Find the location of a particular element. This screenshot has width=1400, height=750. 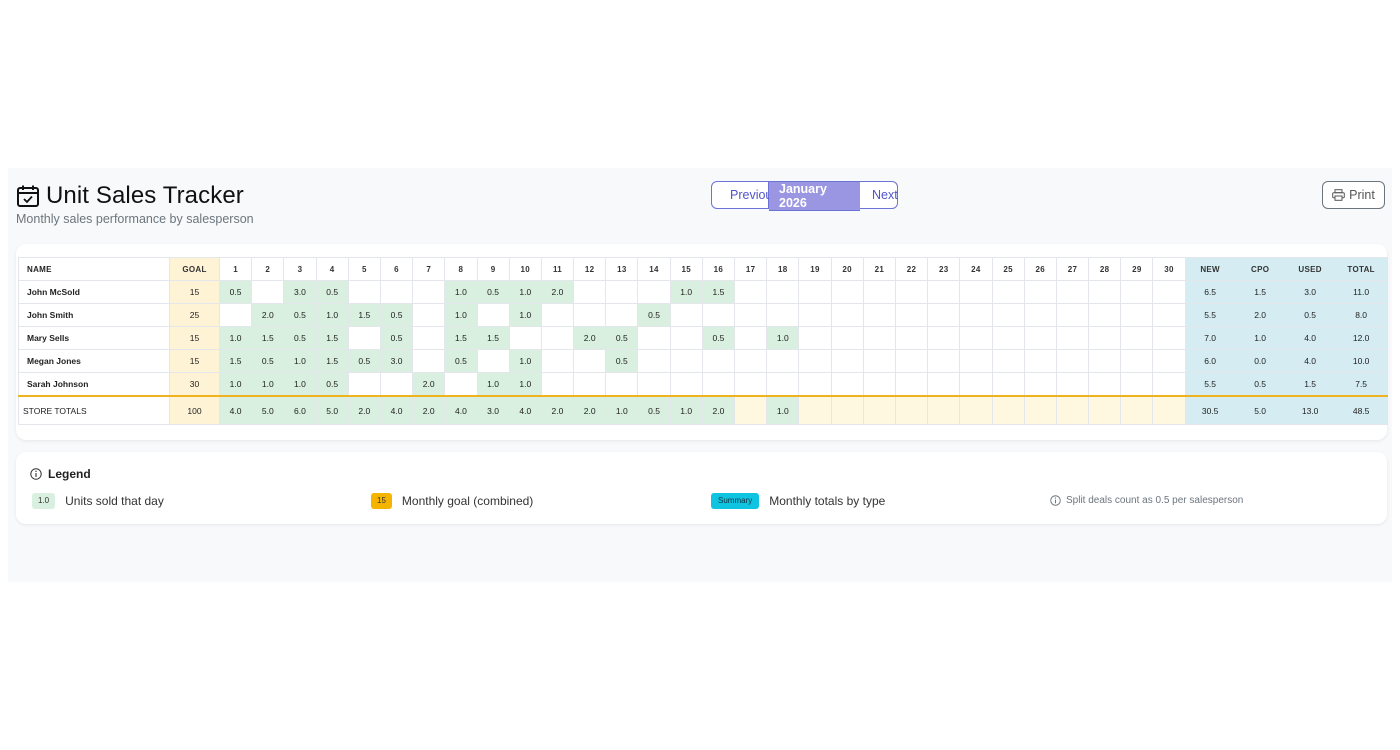

previous-month-button: Previous is located at coordinates (745, 195).